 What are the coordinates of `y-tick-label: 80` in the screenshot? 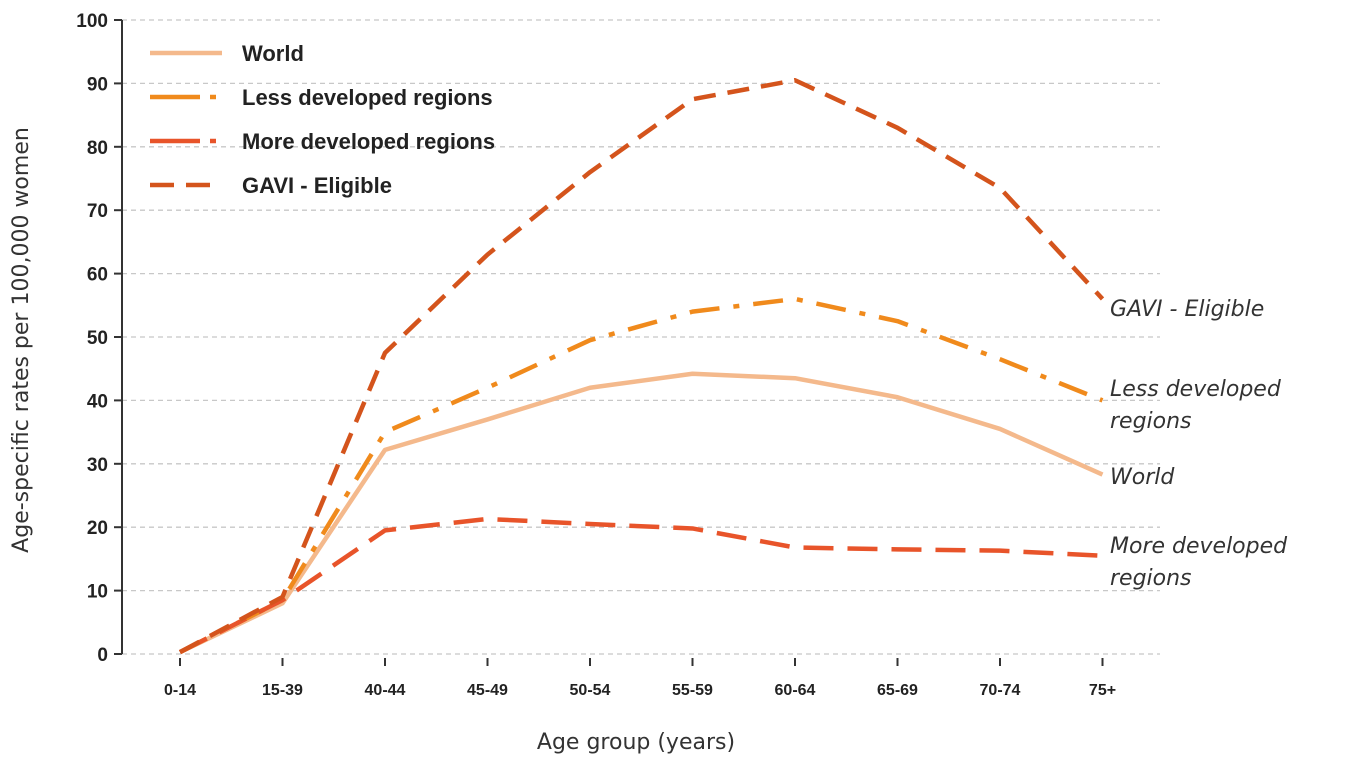 It's located at (97, 148).